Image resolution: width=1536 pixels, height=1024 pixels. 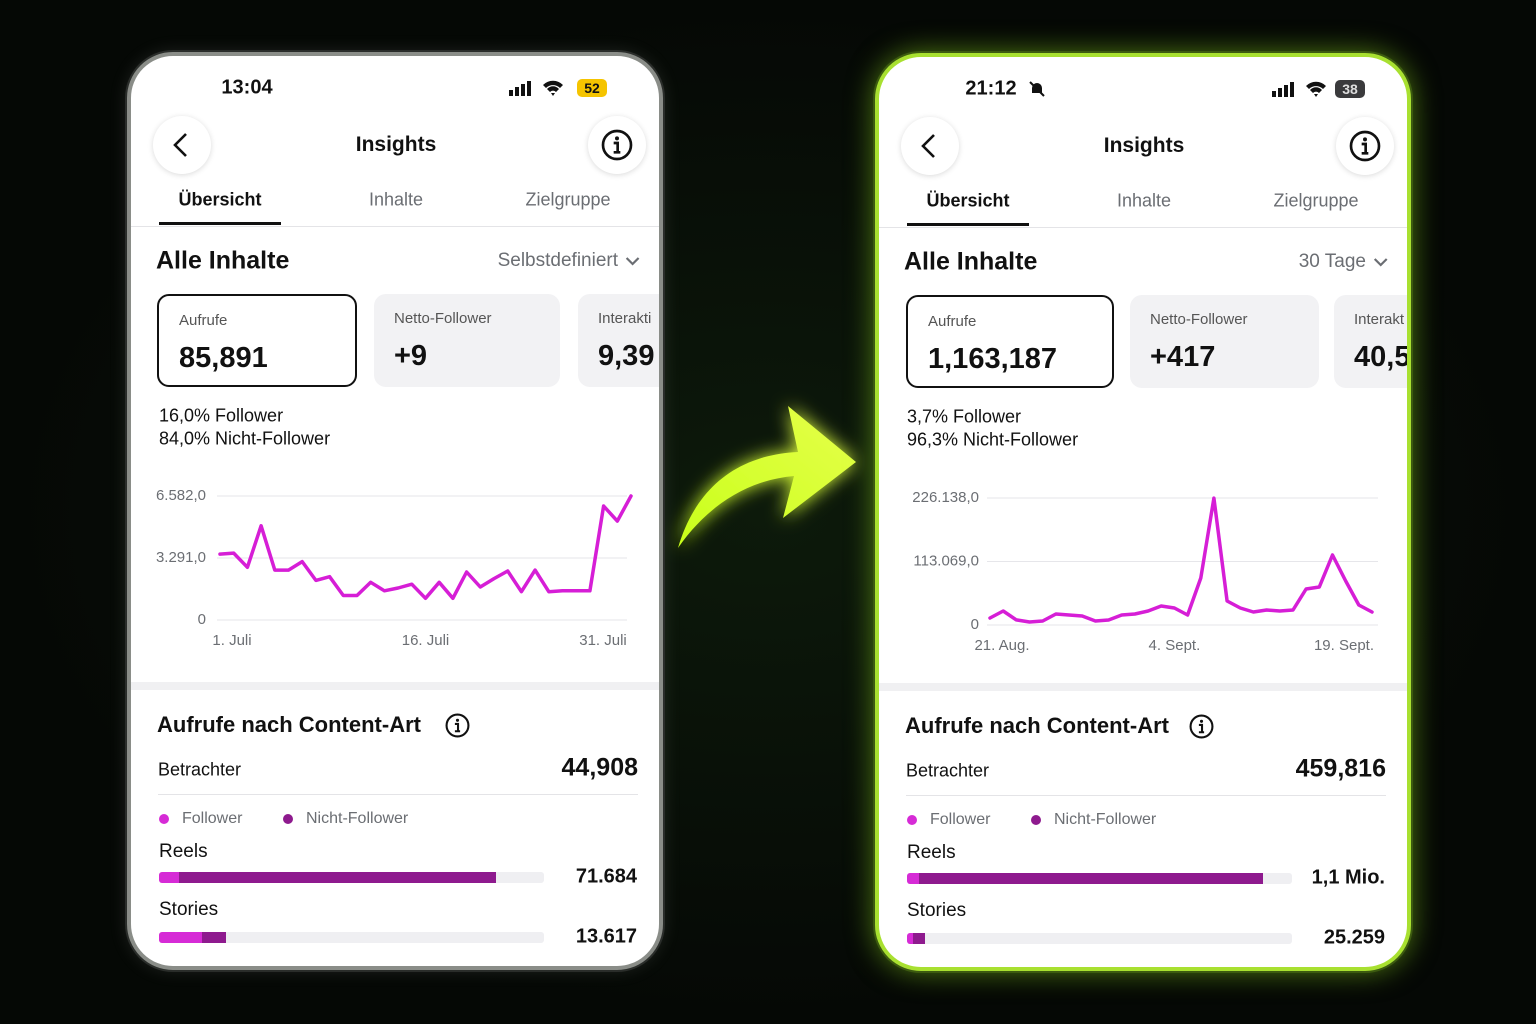 What do you see at coordinates (288, 819) in the screenshot?
I see `legend-dot` at bounding box center [288, 819].